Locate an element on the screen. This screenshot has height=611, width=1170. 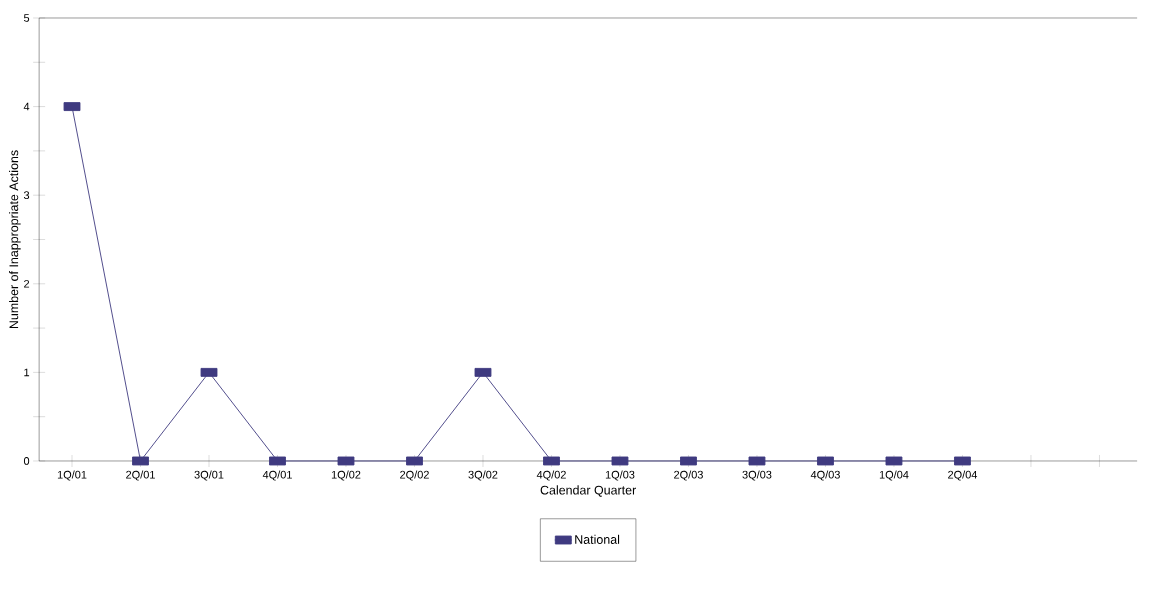
x-tick-label: 1Q/04 is located at coordinates (894, 475).